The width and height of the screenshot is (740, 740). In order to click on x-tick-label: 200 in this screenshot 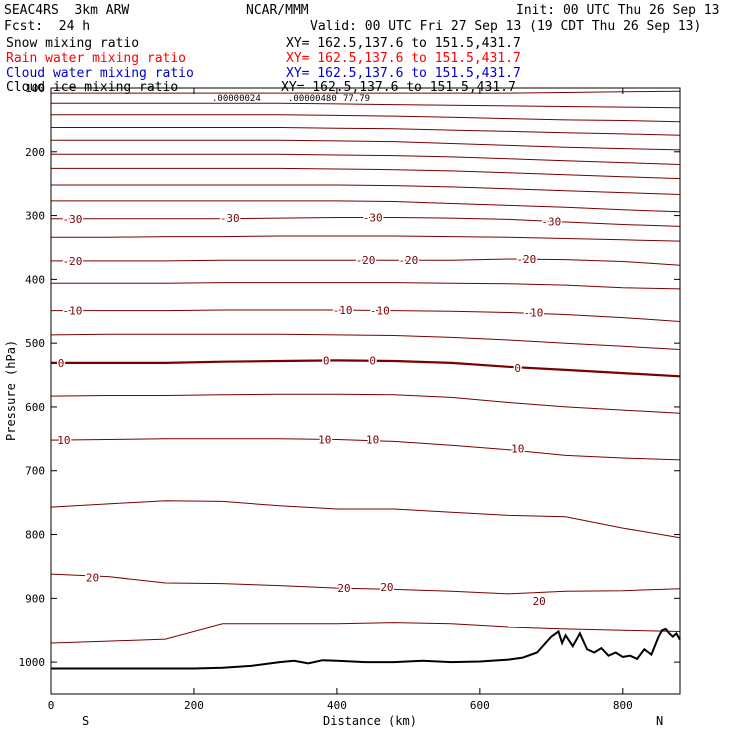, I will do `click(194, 705)`.